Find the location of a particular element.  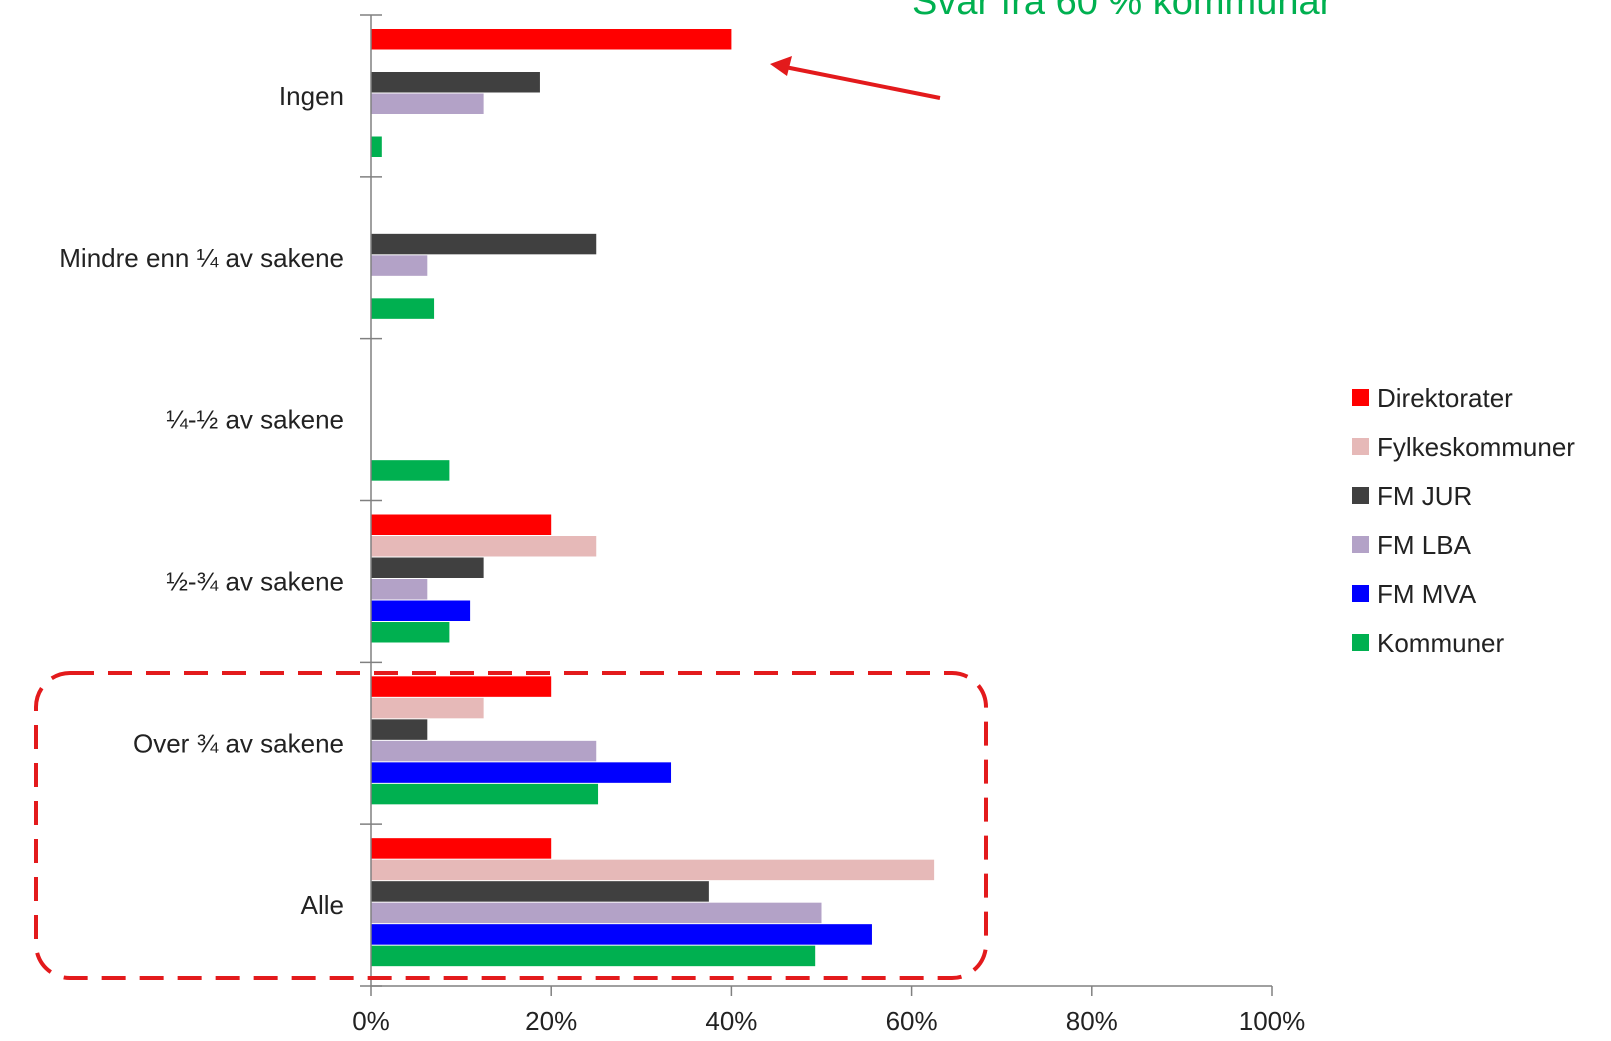

legend-label-fm-lba: FM LBA is located at coordinates (1424, 545).